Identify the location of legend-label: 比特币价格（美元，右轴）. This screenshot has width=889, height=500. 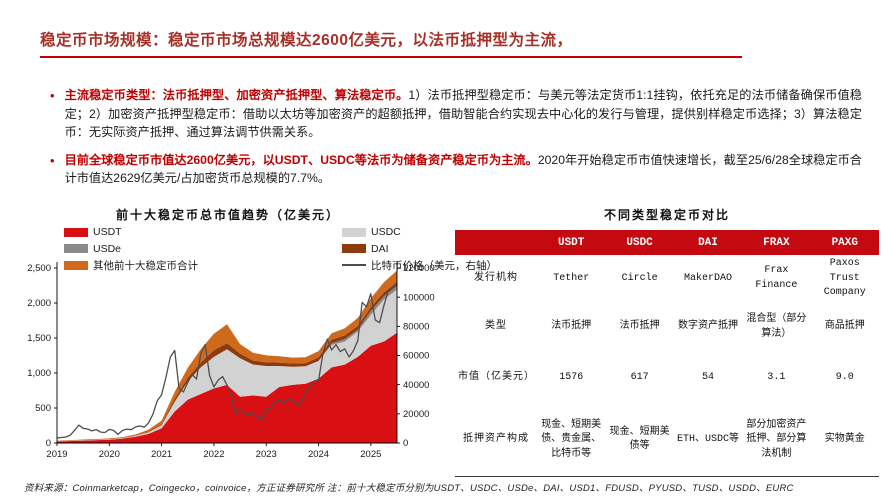
(434, 265).